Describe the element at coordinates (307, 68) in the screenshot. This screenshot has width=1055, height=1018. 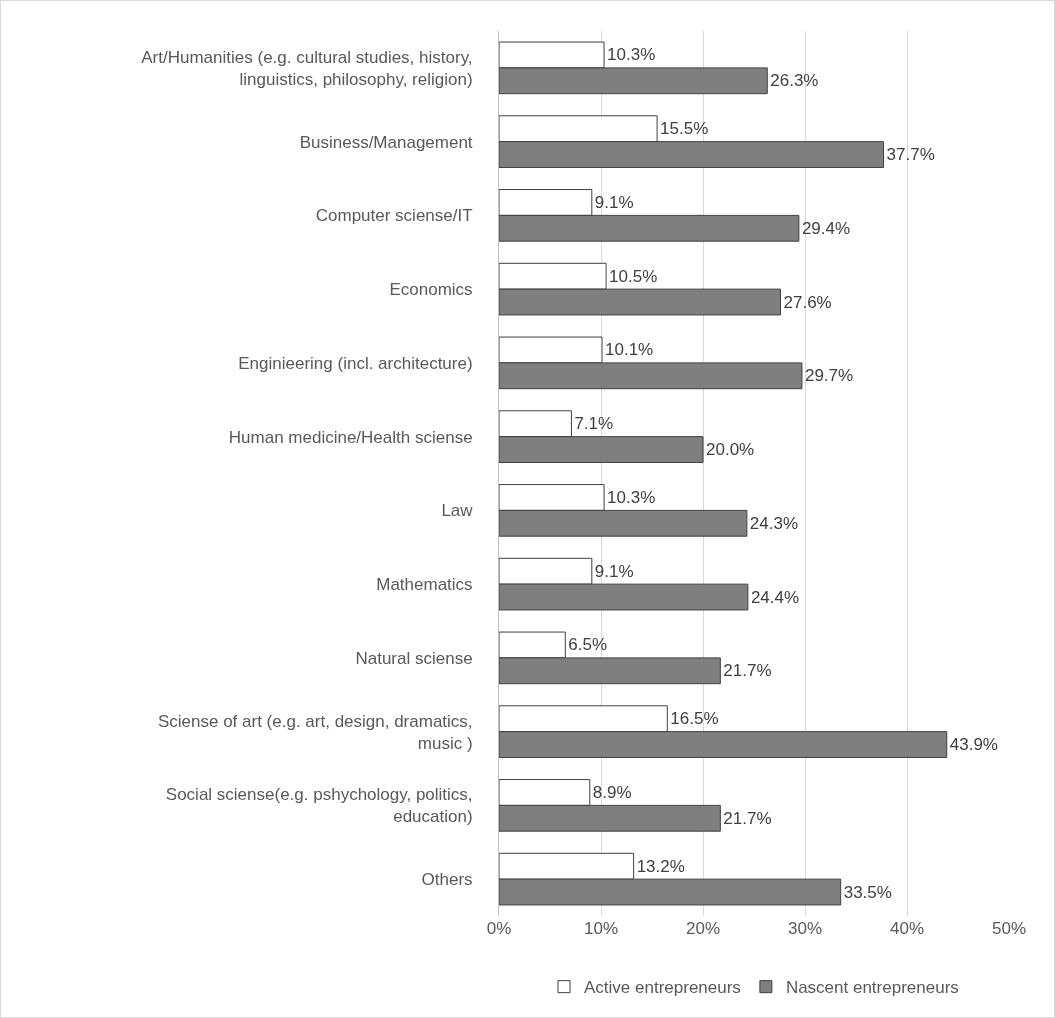
I see `y-tick-label: Art/Humanities (e.g. cultural studies, history, linguistics, philosophy, religion)` at that location.